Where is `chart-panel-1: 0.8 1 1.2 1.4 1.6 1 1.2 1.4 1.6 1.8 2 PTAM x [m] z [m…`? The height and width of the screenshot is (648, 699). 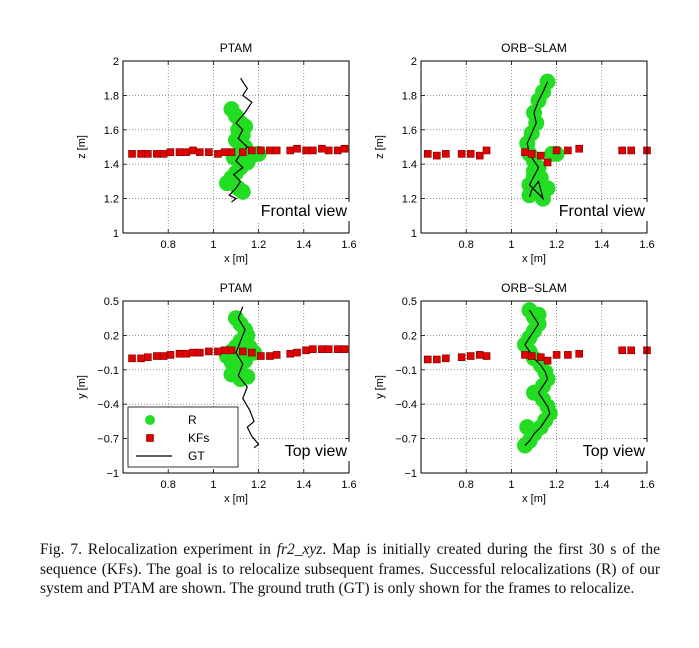
chart-panel-1: 0.8 1 1.2 1.4 1.6 1 1.2 1.4 1.6 1.8 2 PTAM x [m] z [m… is located at coordinates (216, 153).